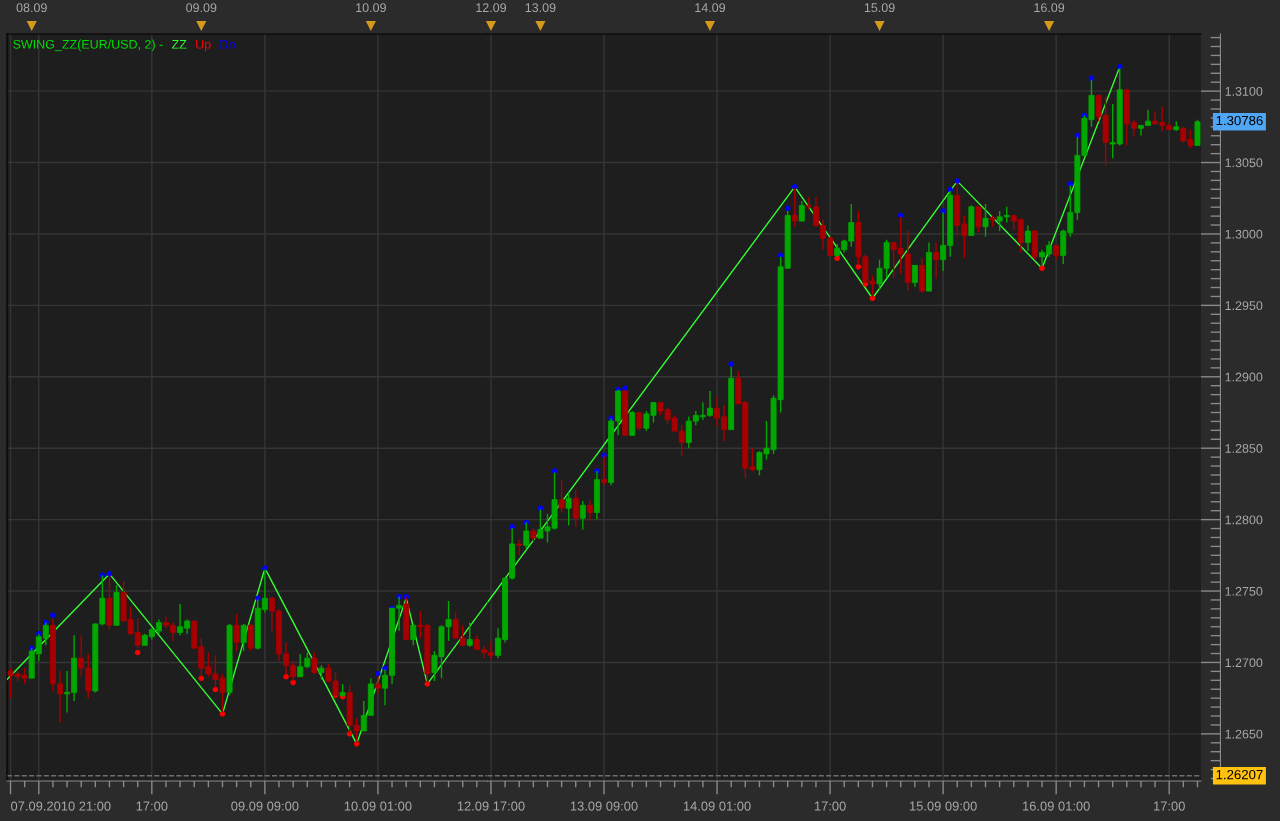 This screenshot has height=821, width=1280. I want to click on y-tick-label: 1.3100, so click(1244, 91).